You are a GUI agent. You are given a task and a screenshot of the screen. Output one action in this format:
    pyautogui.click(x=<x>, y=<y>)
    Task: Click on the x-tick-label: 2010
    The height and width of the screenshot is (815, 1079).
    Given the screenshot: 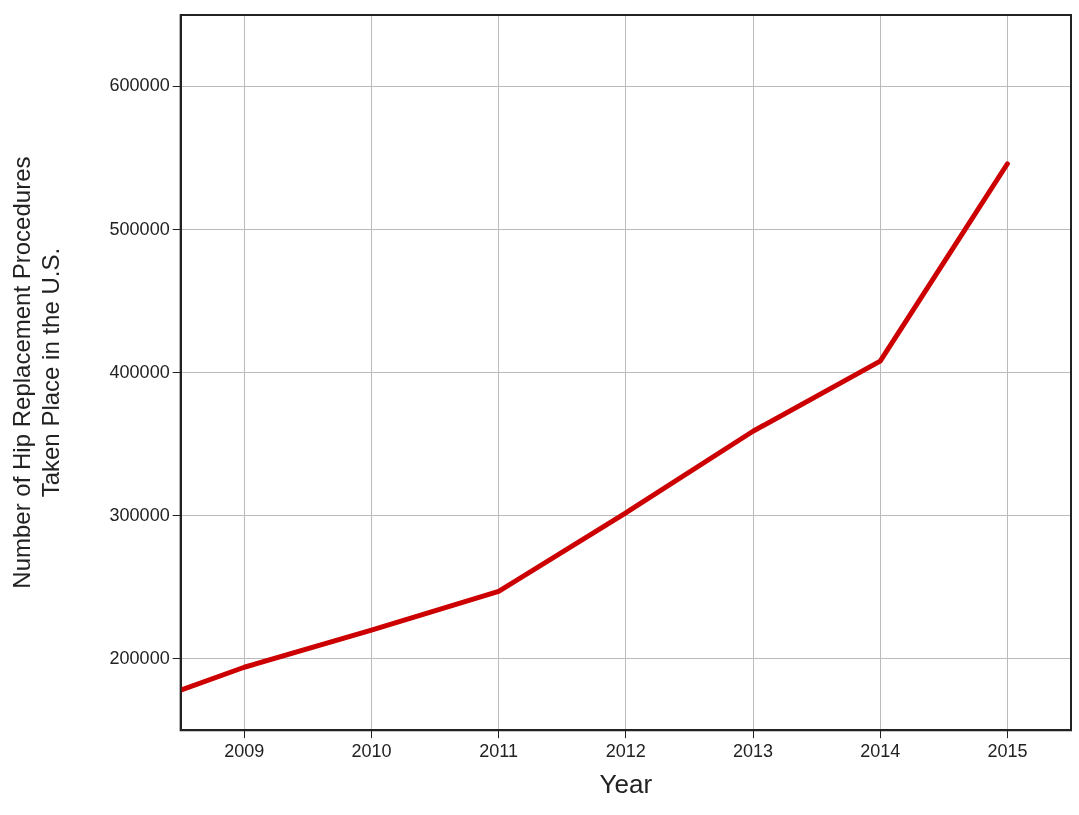 What is the action you would take?
    pyautogui.click(x=371, y=750)
    